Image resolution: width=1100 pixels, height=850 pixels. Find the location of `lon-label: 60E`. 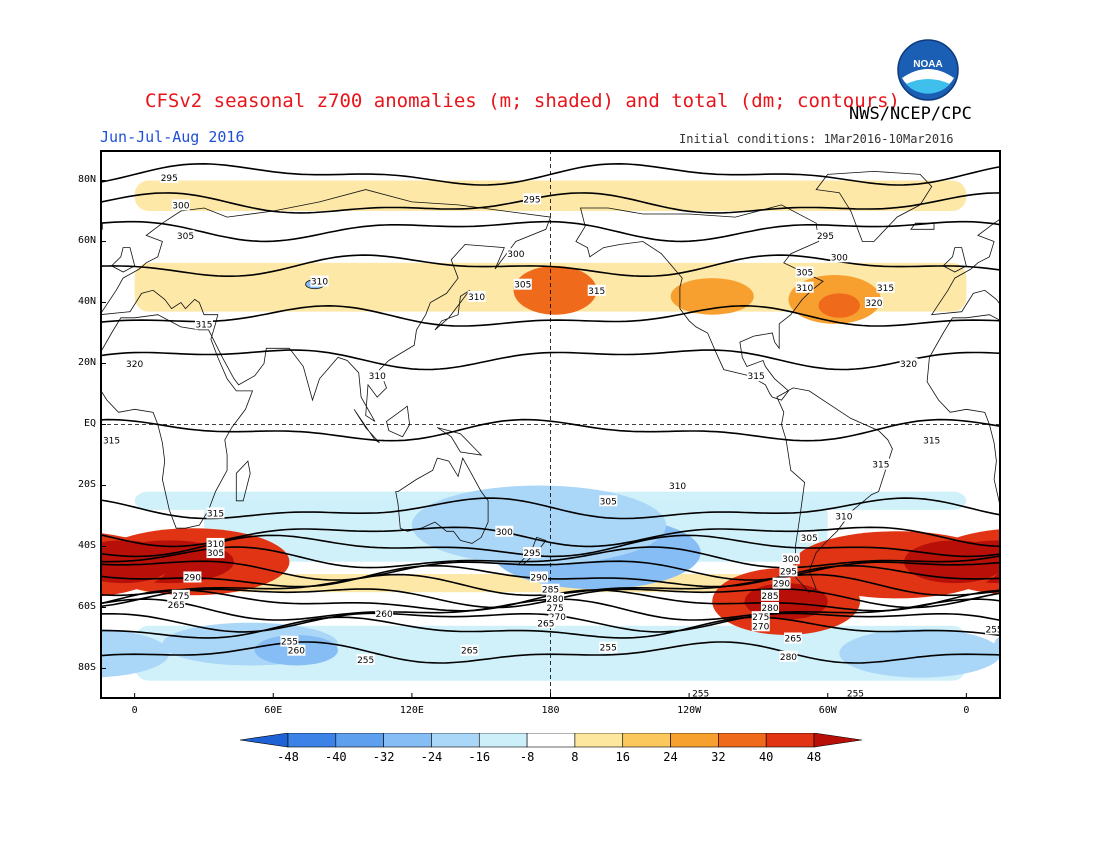

lon-label: 60E is located at coordinates (273, 710).